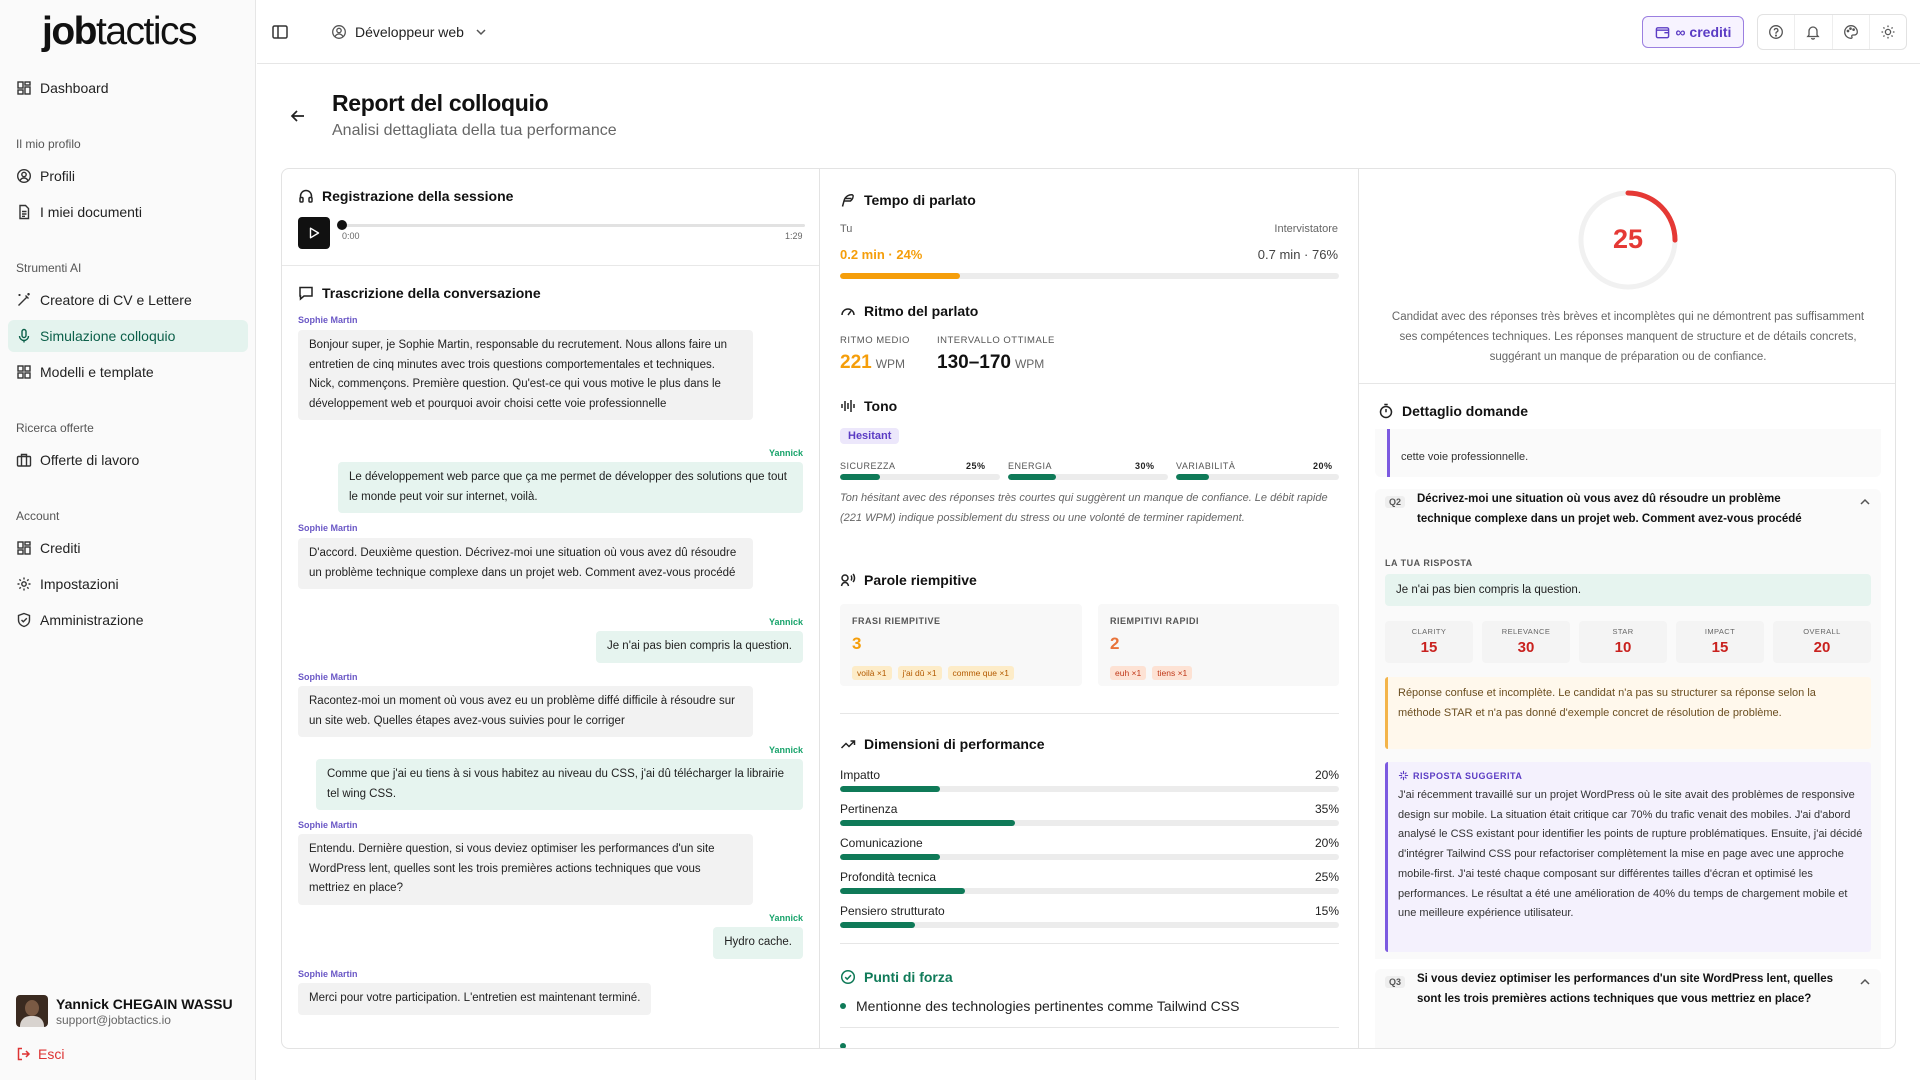  What do you see at coordinates (298, 116) in the screenshot?
I see `back-arrow-icon` at bounding box center [298, 116].